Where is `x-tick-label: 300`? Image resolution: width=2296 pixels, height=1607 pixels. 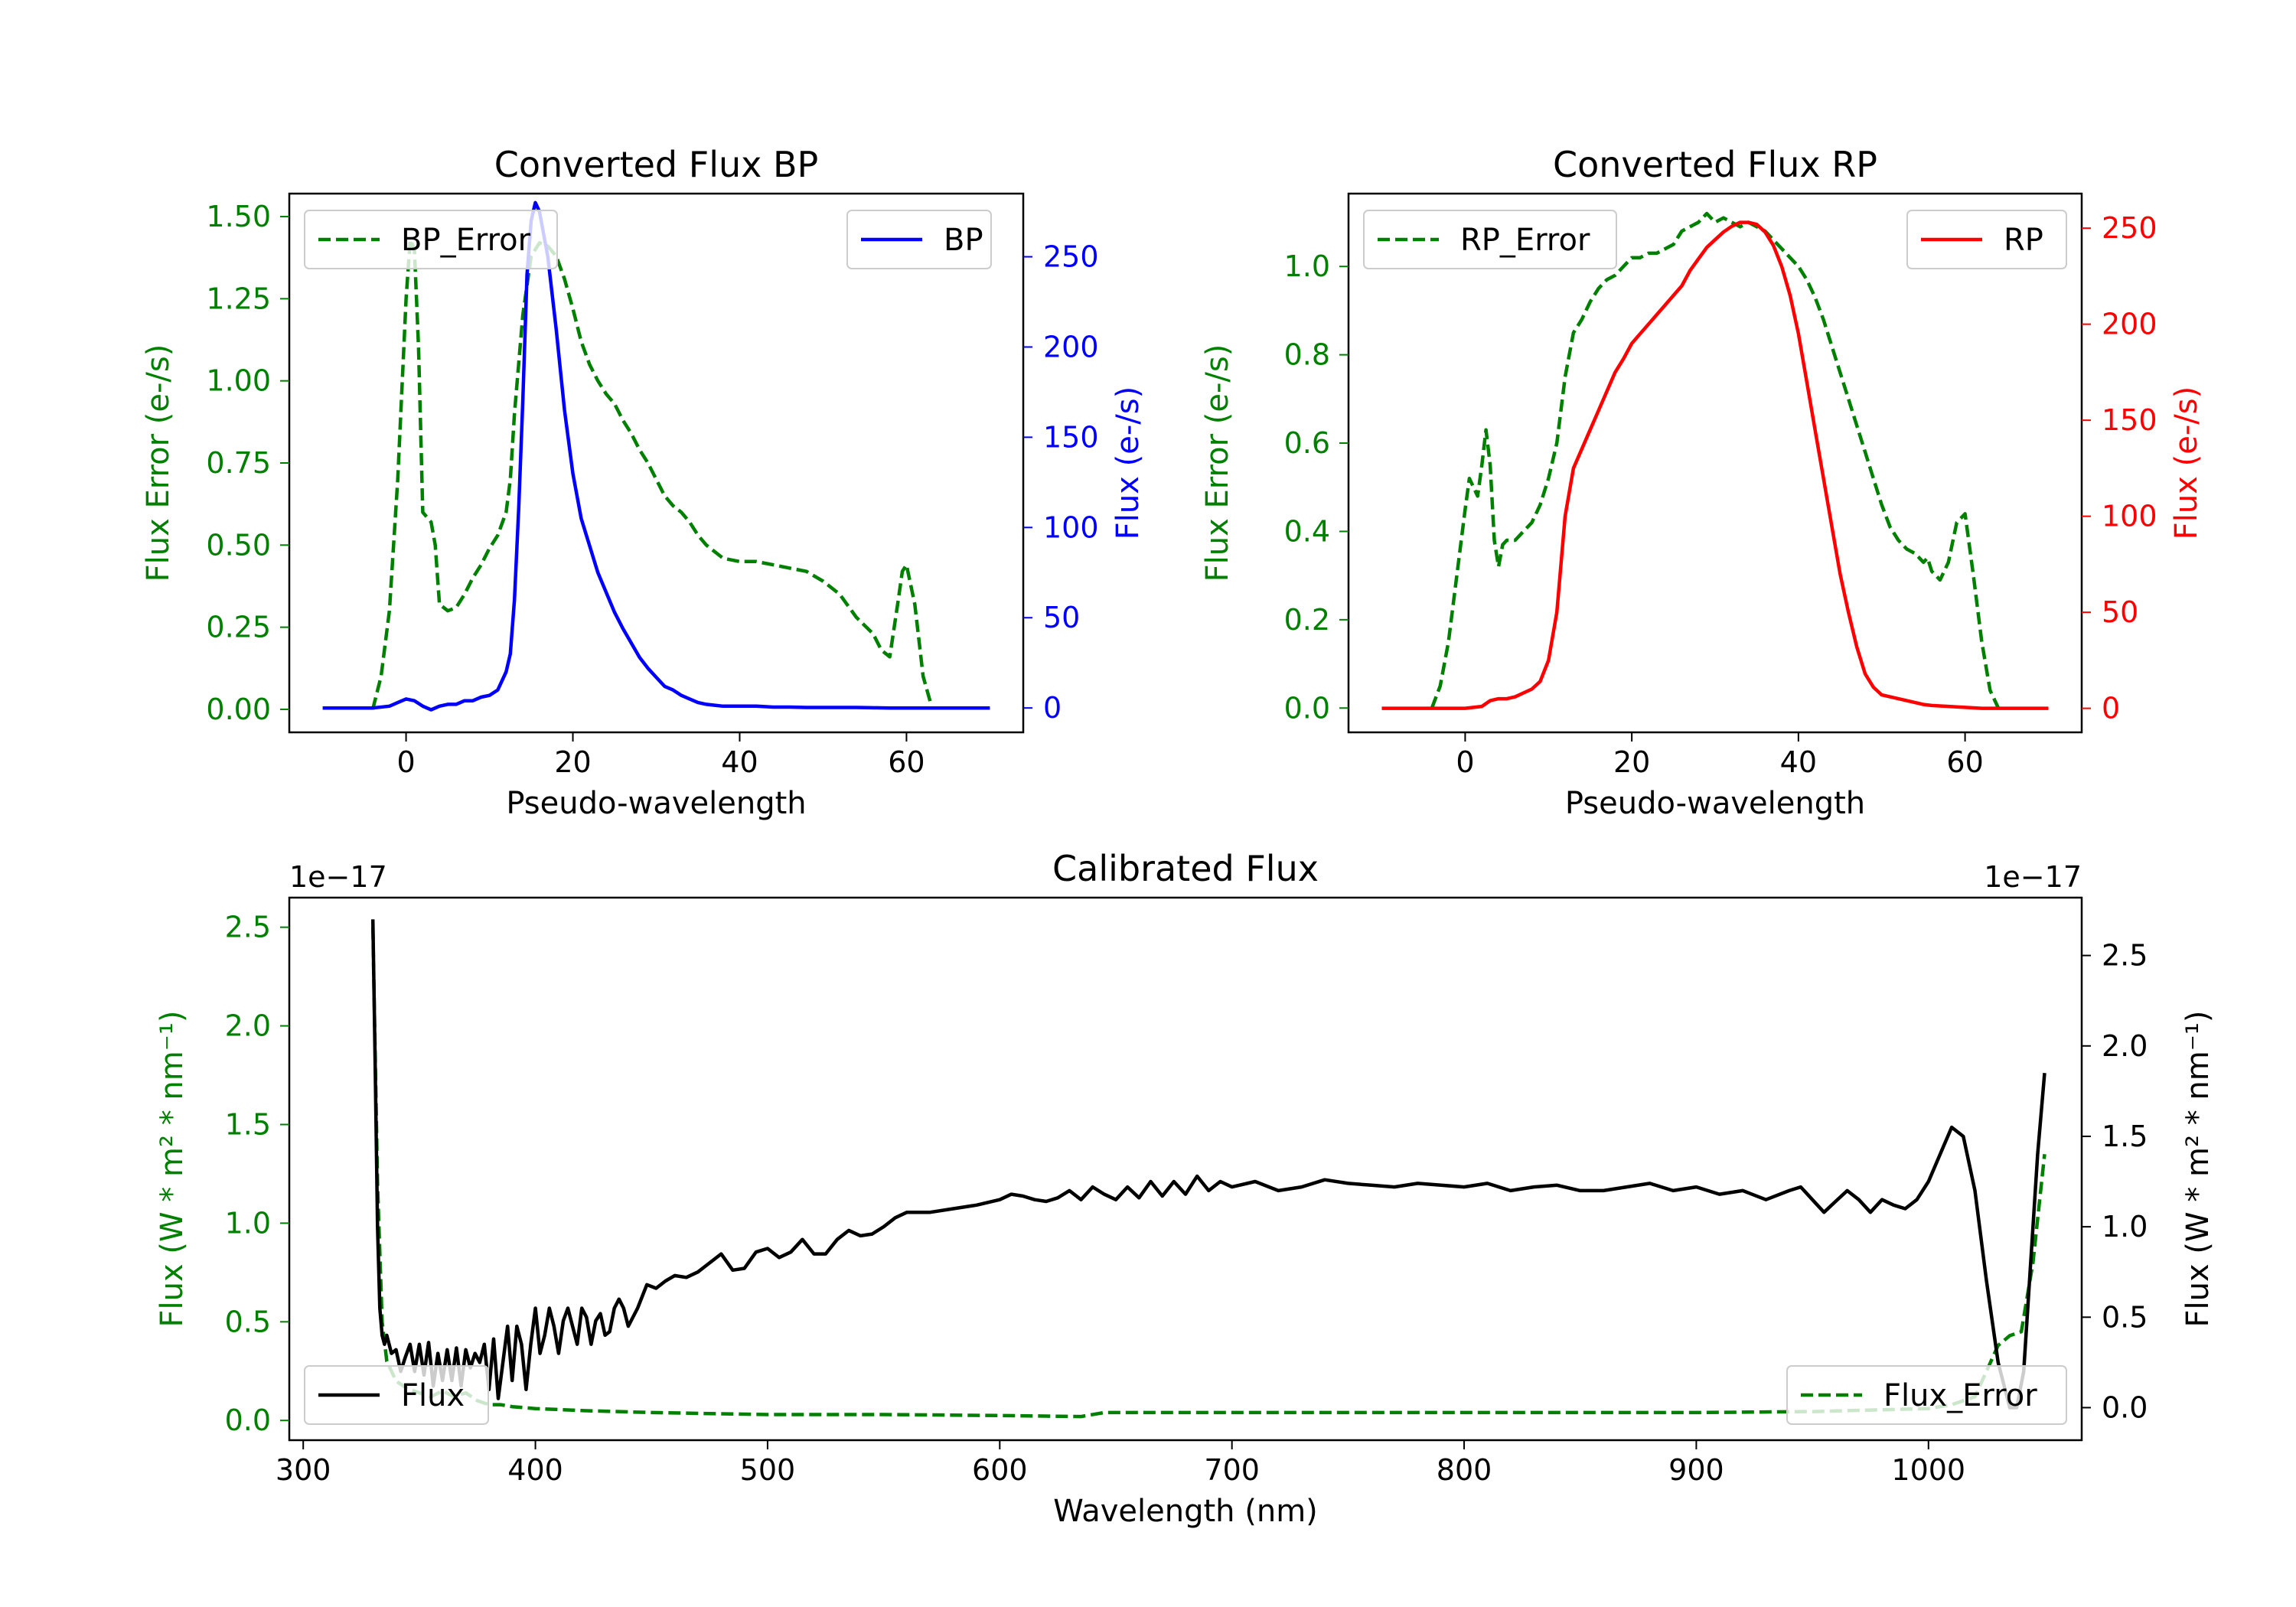 x-tick-label: 300 is located at coordinates (303, 1470).